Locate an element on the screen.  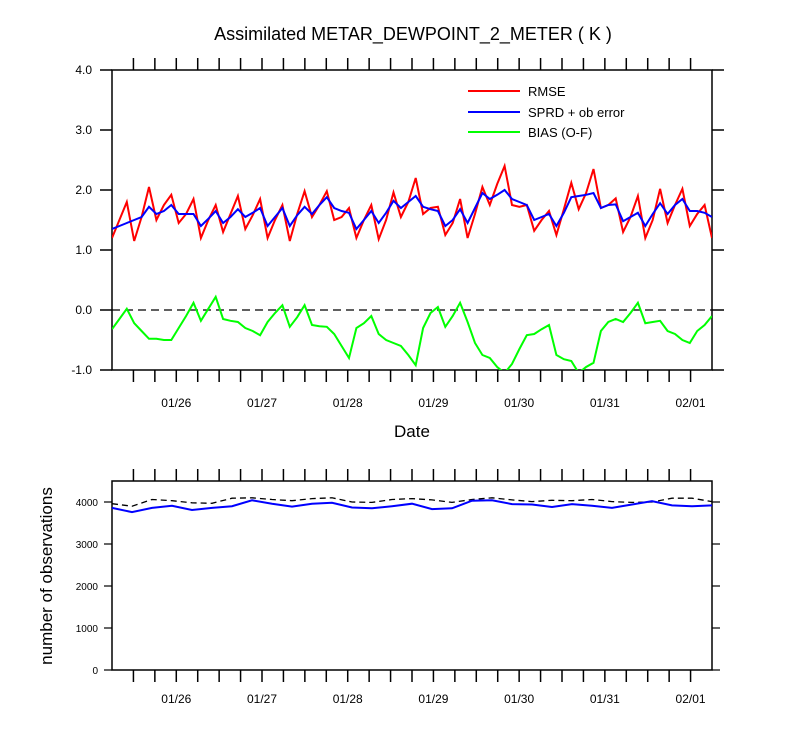
bottom-x-tick-labels: 01/26 01/27 01/28 01/29 01/30 01/31 02/01 is located at coordinates (433, 699).